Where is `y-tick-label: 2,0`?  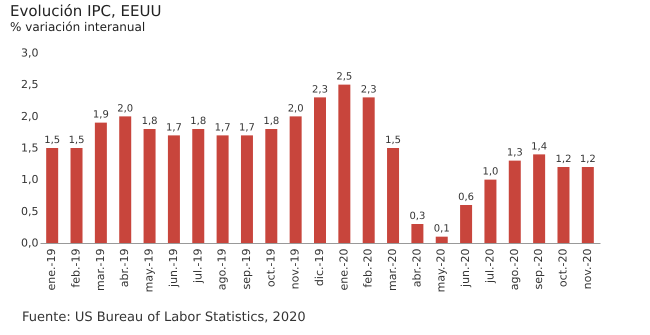
y-tick-label: 2,0 is located at coordinates (29, 116).